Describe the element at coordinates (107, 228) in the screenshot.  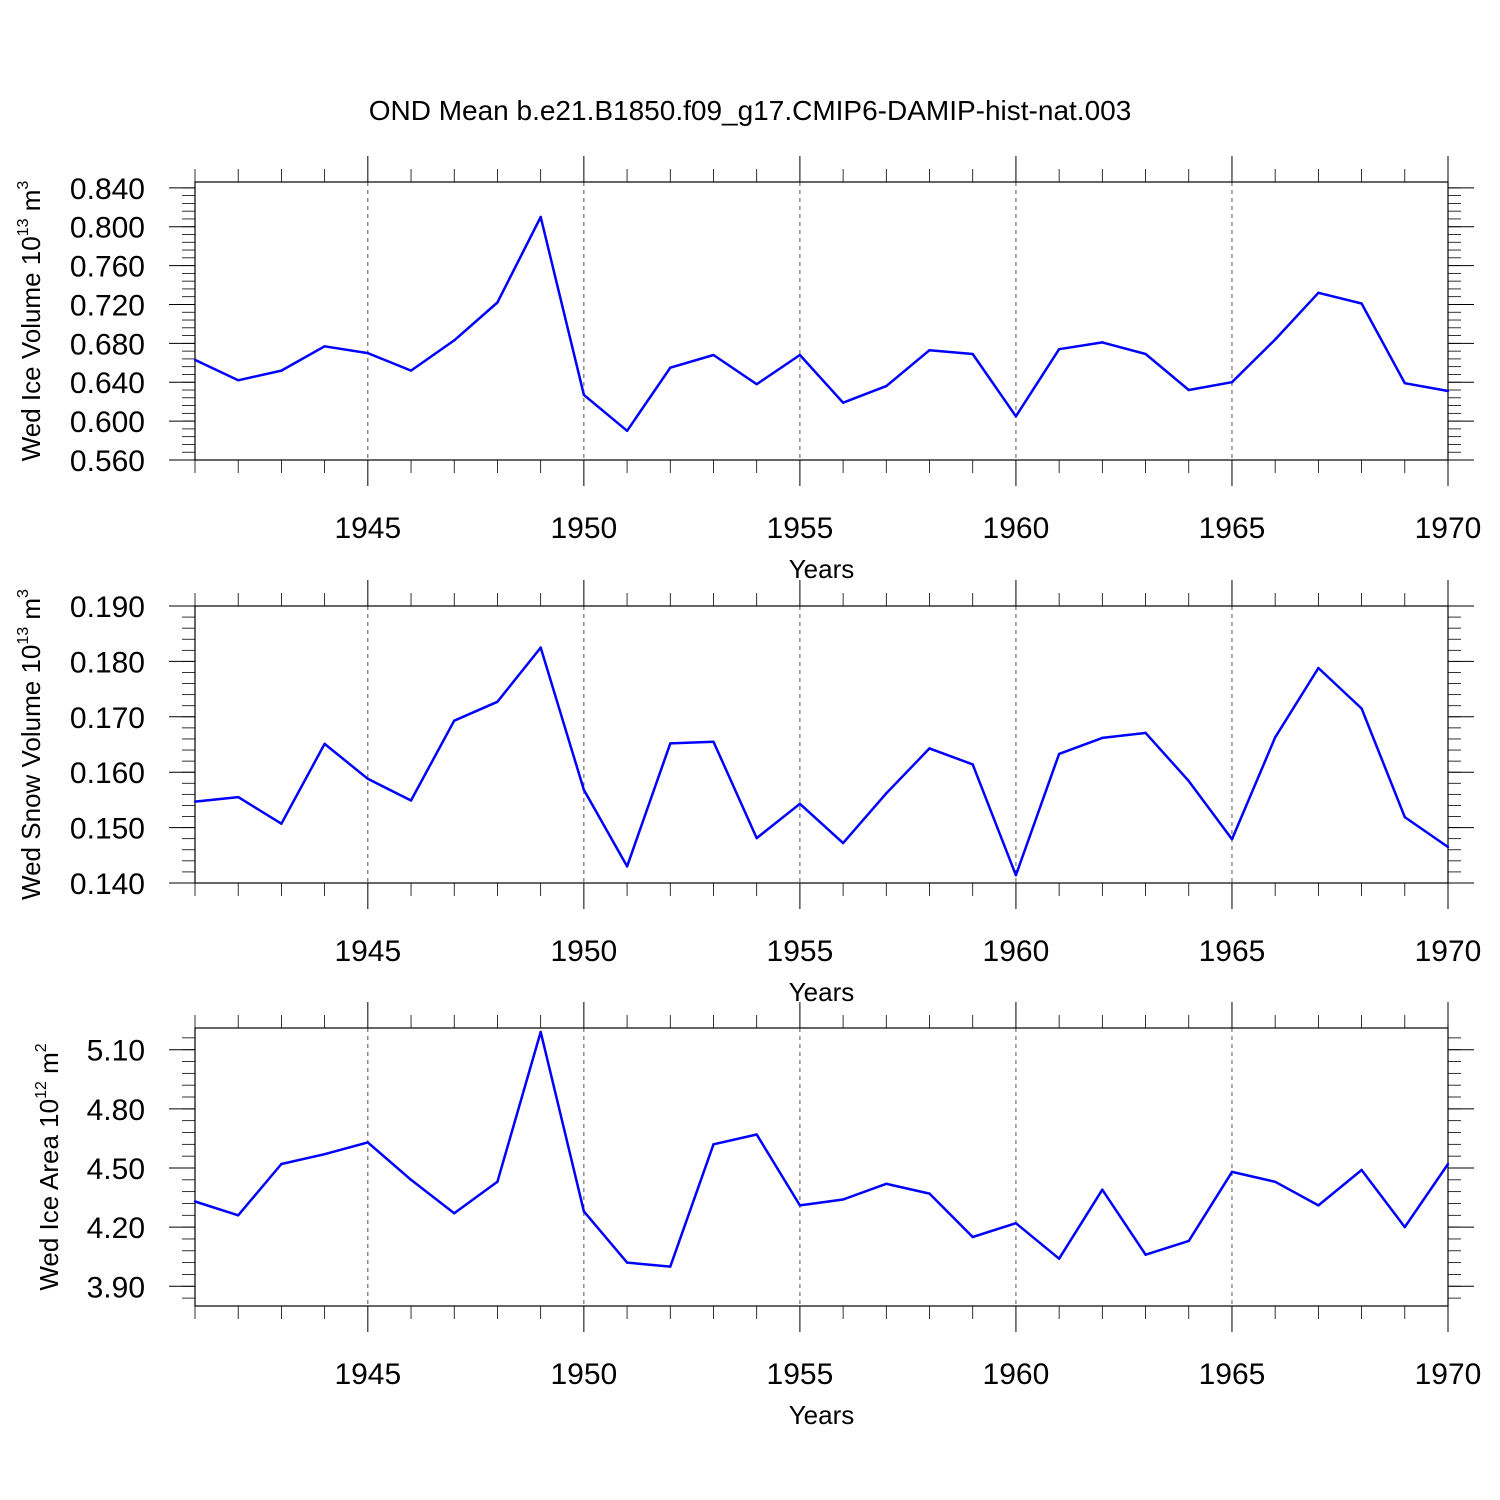
I see `y-tick-label: 0.800` at that location.